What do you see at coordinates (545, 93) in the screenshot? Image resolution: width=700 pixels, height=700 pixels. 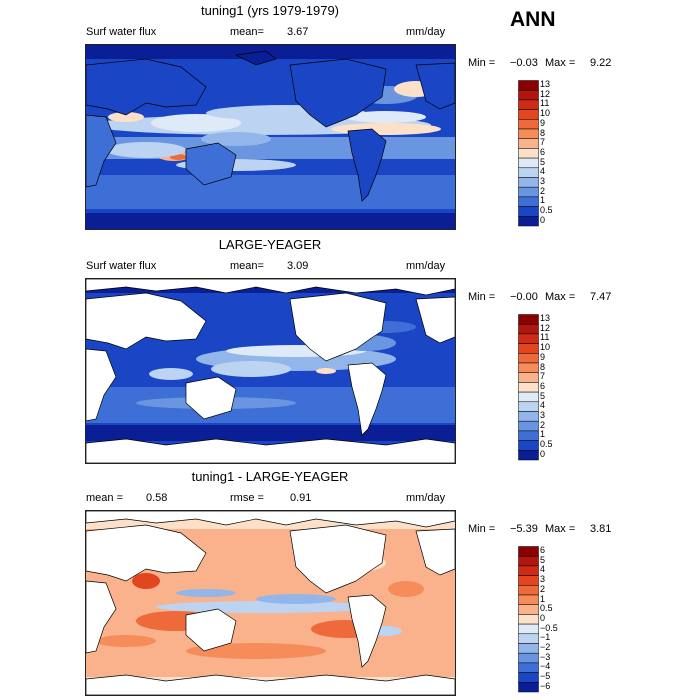 I see `panel-1-colorbar-label: 12` at bounding box center [545, 93].